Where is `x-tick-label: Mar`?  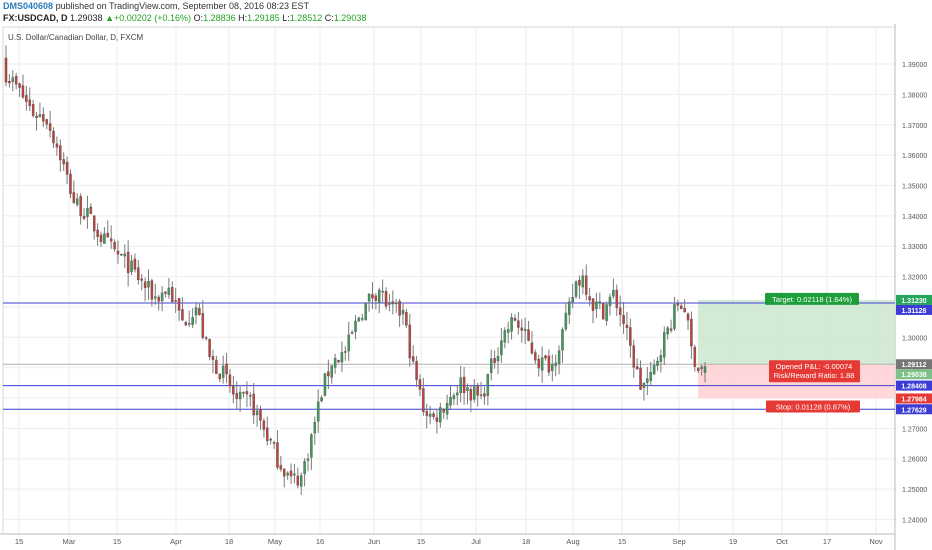
x-tick-label: Mar is located at coordinates (69, 541).